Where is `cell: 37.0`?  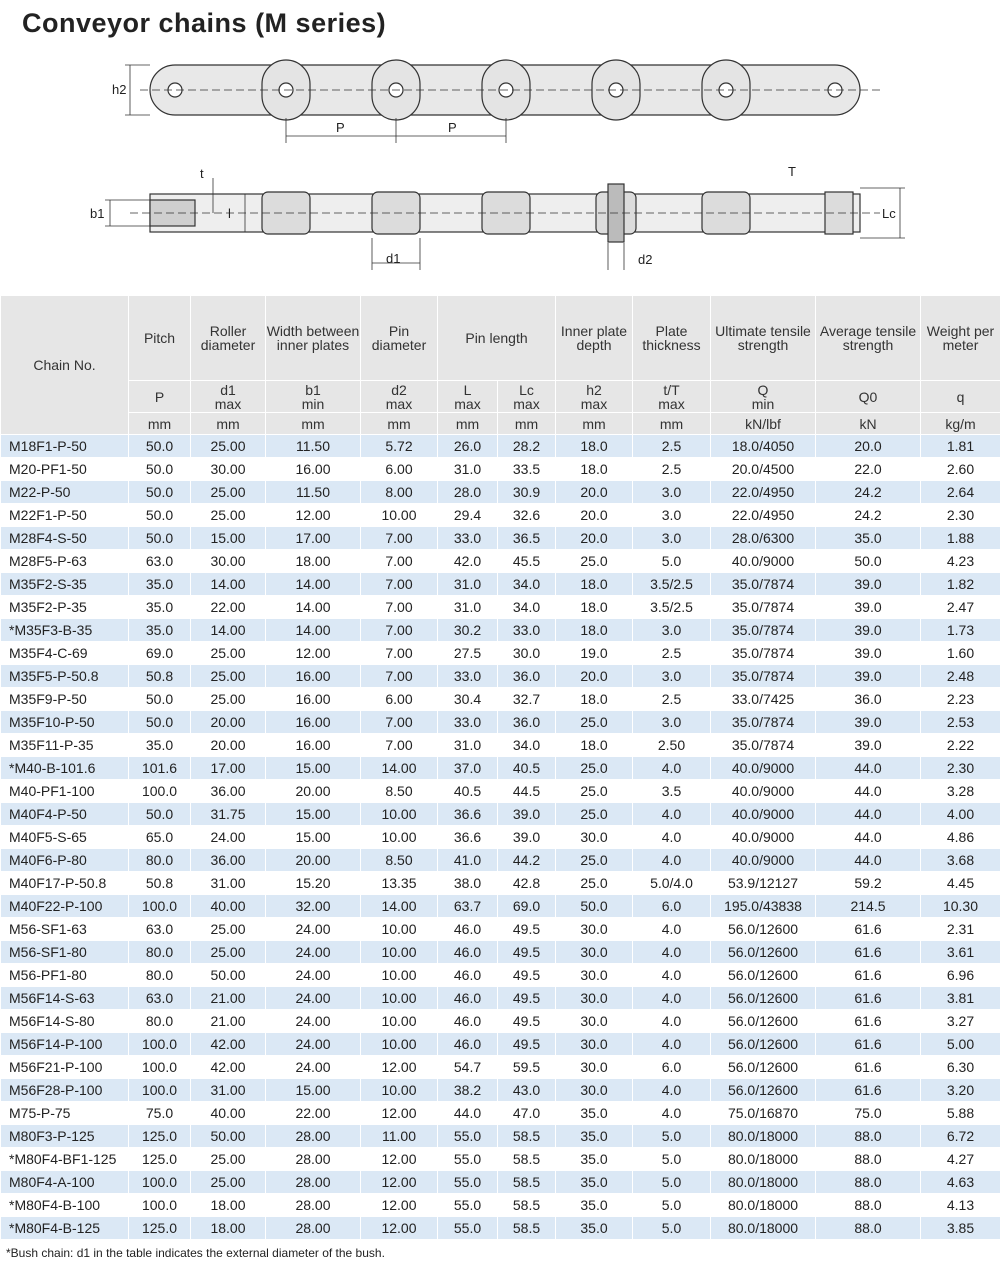 cell: 37.0 is located at coordinates (467, 768).